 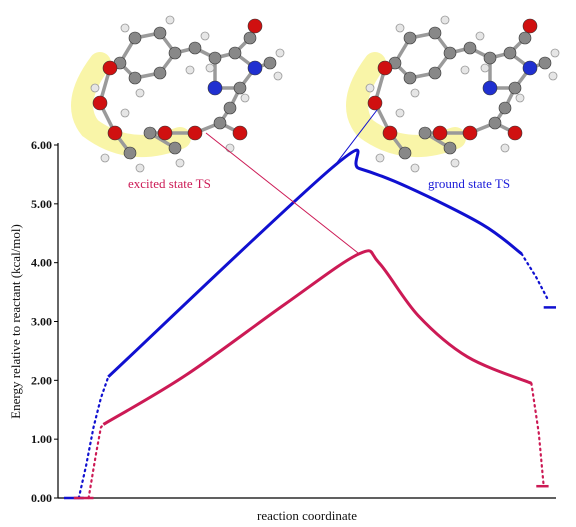 I want to click on annotation-excited-state-ts: excited state TS, so click(x=169, y=183).